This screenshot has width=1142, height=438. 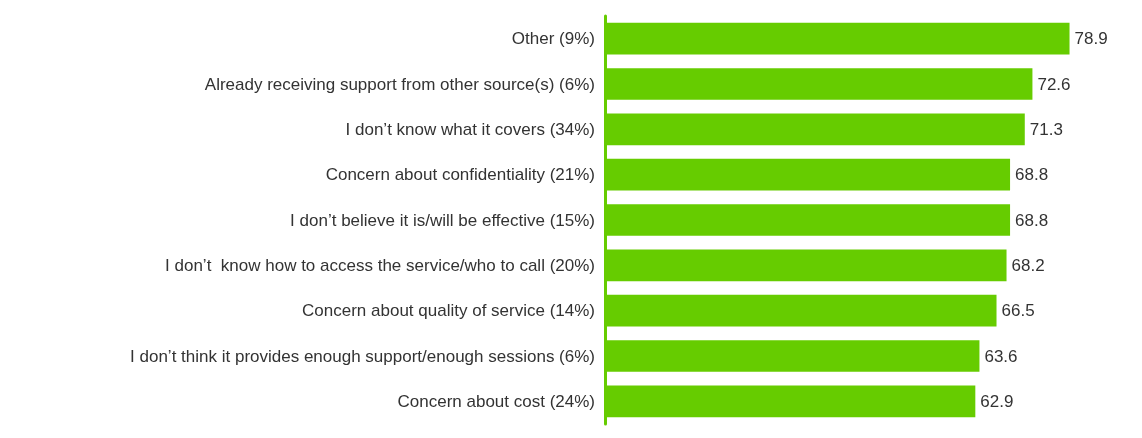 I want to click on y-tick-label: Already receiving support from other source(s) (6%), so click(x=399, y=84).